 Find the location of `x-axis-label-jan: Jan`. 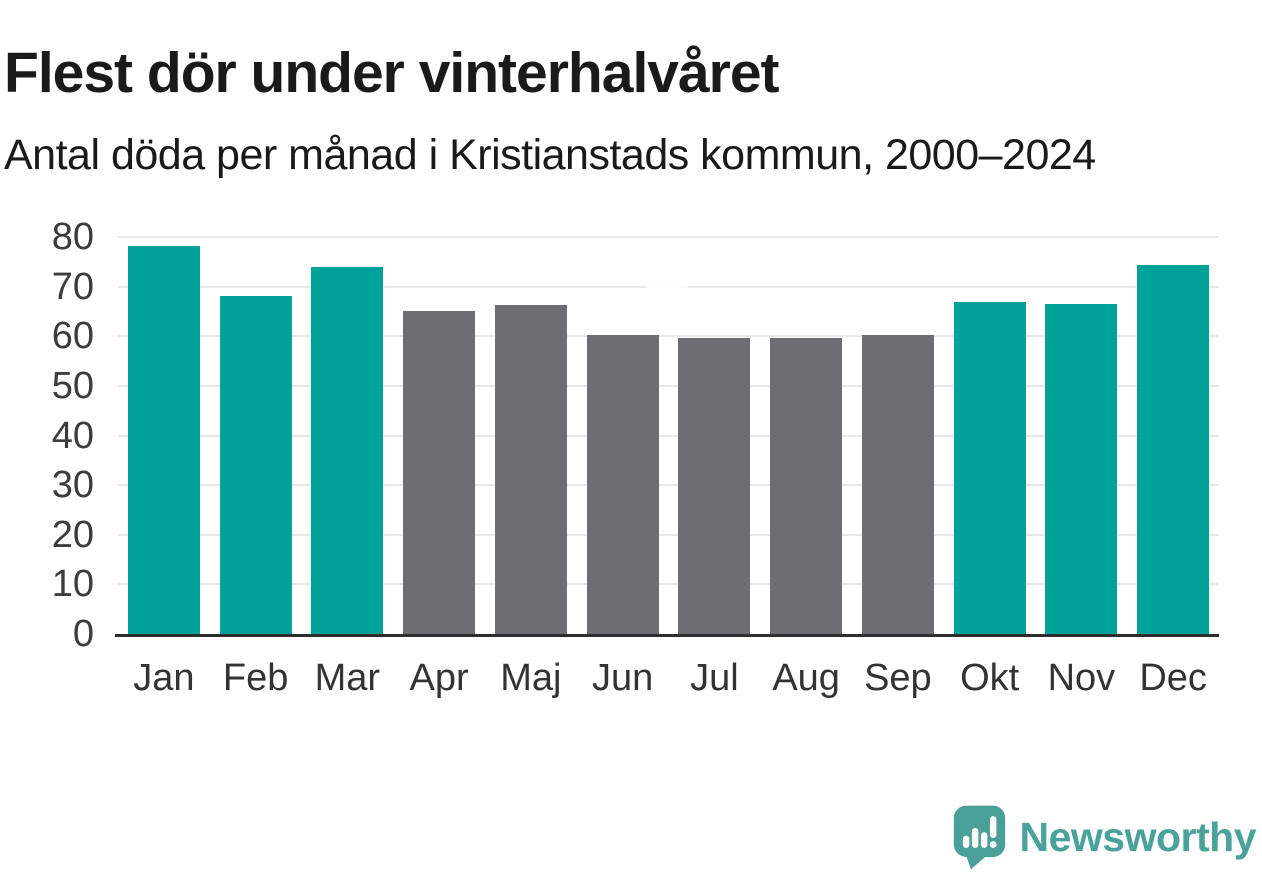

x-axis-label-jan: Jan is located at coordinates (164, 678).